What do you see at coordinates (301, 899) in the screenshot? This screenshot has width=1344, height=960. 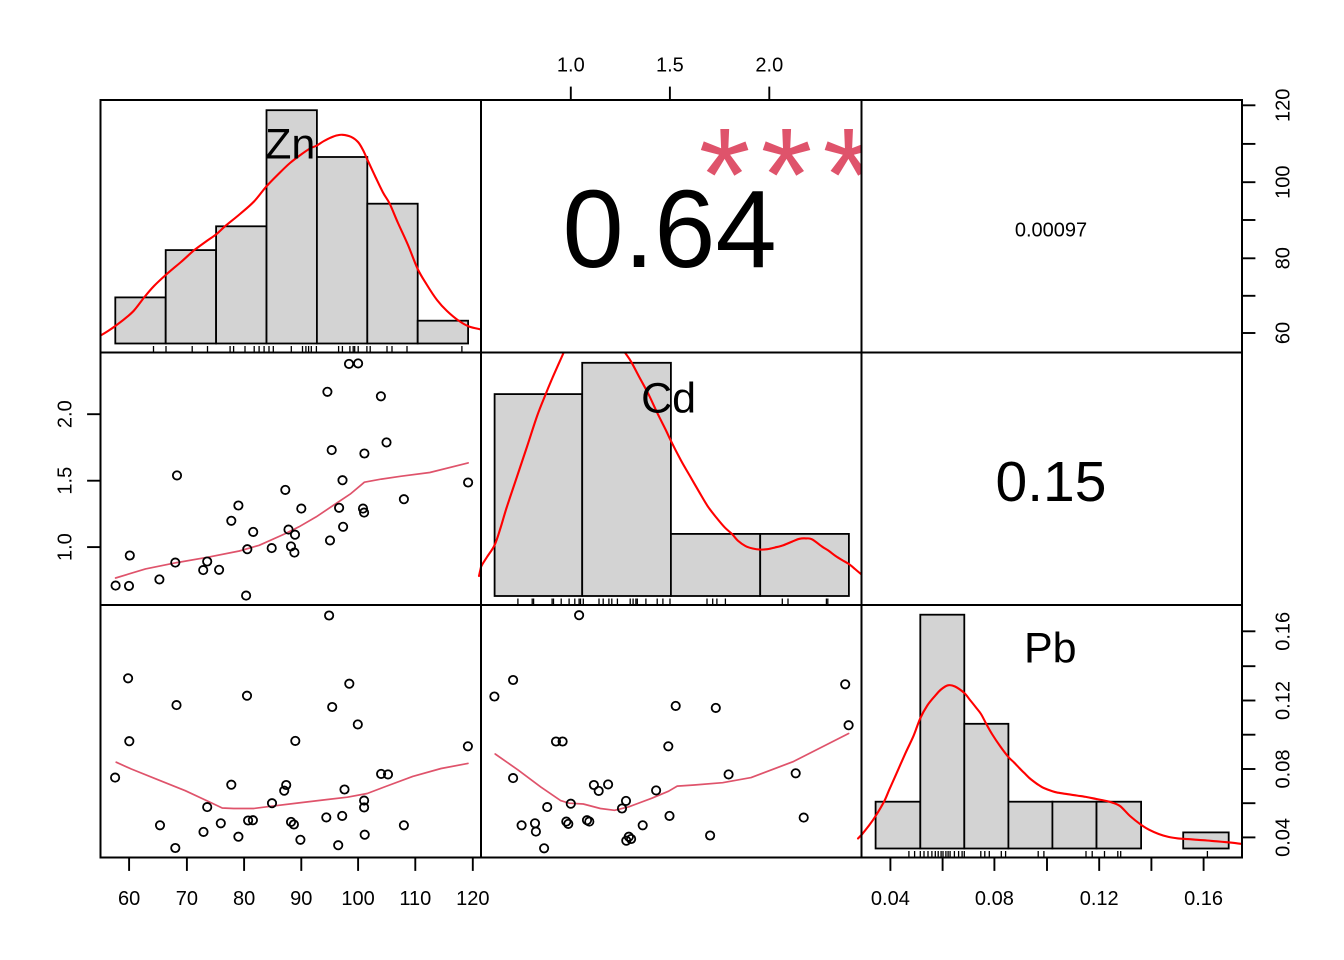 I see `svg-text: 90` at bounding box center [301, 899].